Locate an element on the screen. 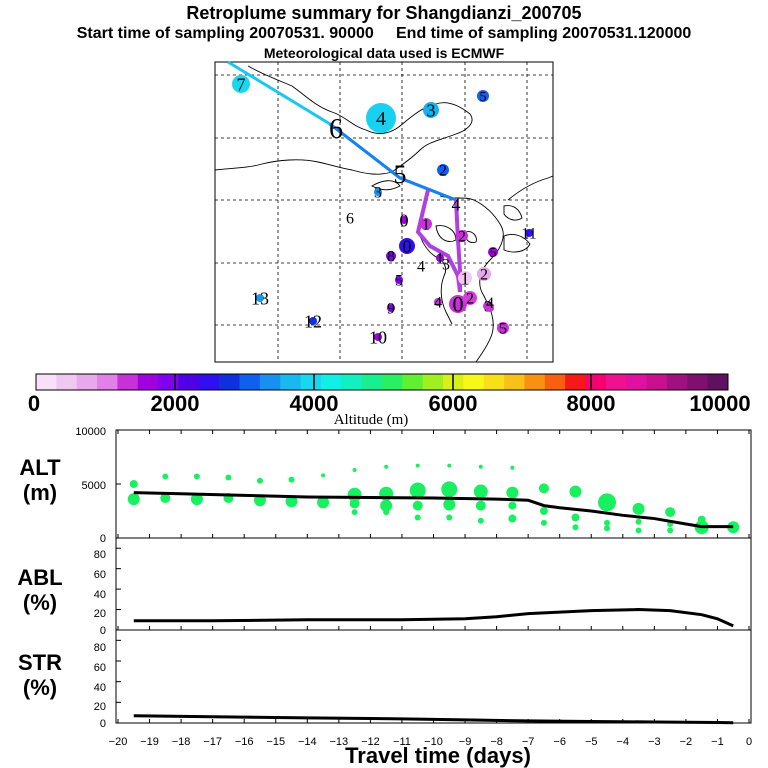 This screenshot has height=768, width=768. alt-unit: (m) is located at coordinates (40, 492).